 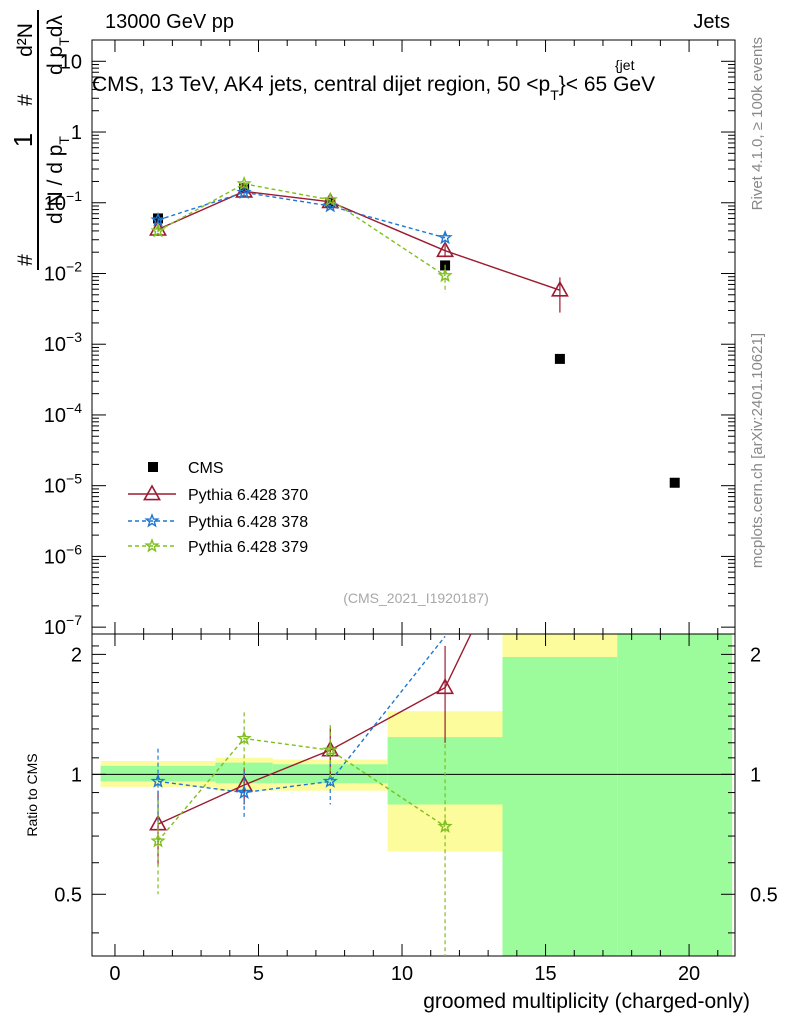 What do you see at coordinates (64, 140) in the screenshot?
I see `ylabel-den1-sub: T` at bounding box center [64, 140].